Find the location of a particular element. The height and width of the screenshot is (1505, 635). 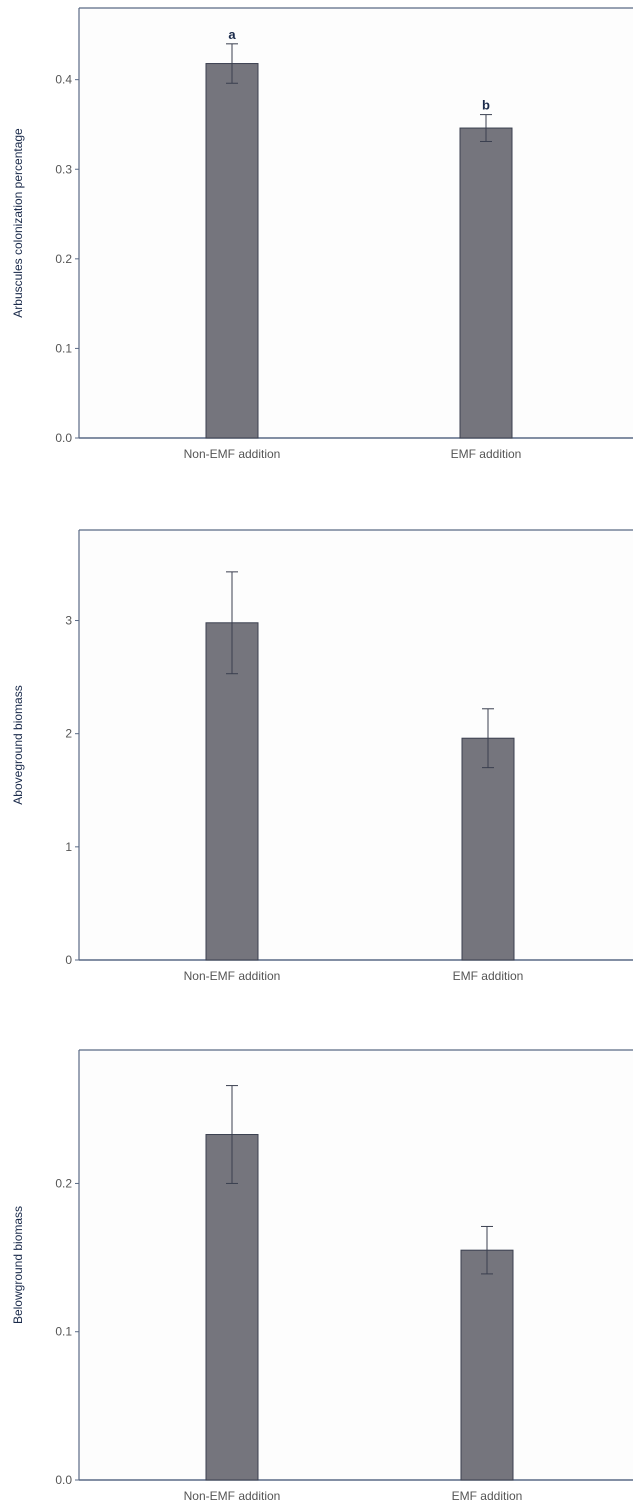

y-axis-title: Belowground biomass is located at coordinates (18, 1265).